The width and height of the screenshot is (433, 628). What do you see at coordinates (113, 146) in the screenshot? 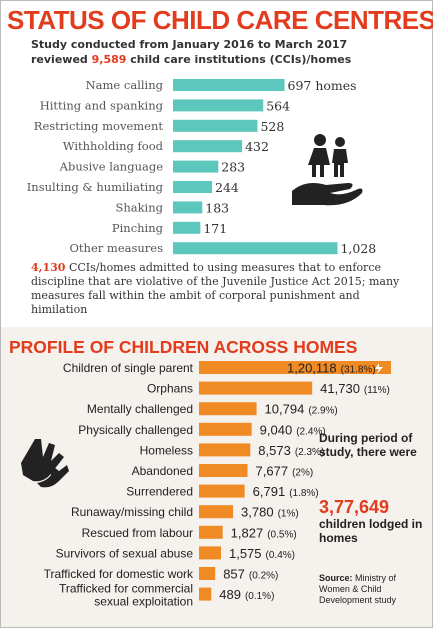
I see `bar-label: Withholding food` at bounding box center [113, 146].